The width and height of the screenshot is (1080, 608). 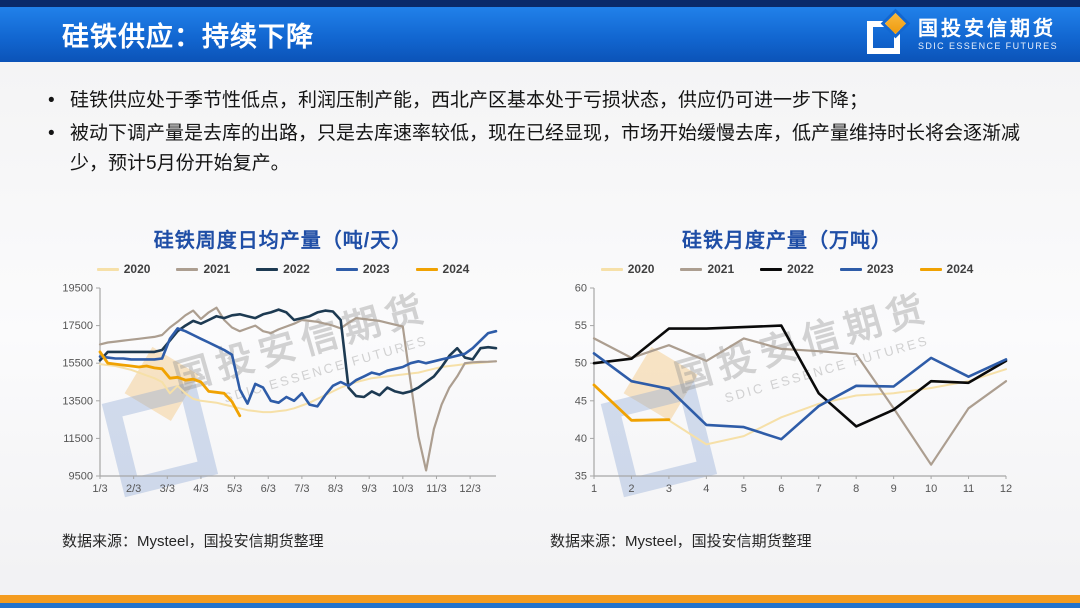 I want to click on chart-title: 硅铁周度日均产量（吨/天）, so click(x=283, y=241).